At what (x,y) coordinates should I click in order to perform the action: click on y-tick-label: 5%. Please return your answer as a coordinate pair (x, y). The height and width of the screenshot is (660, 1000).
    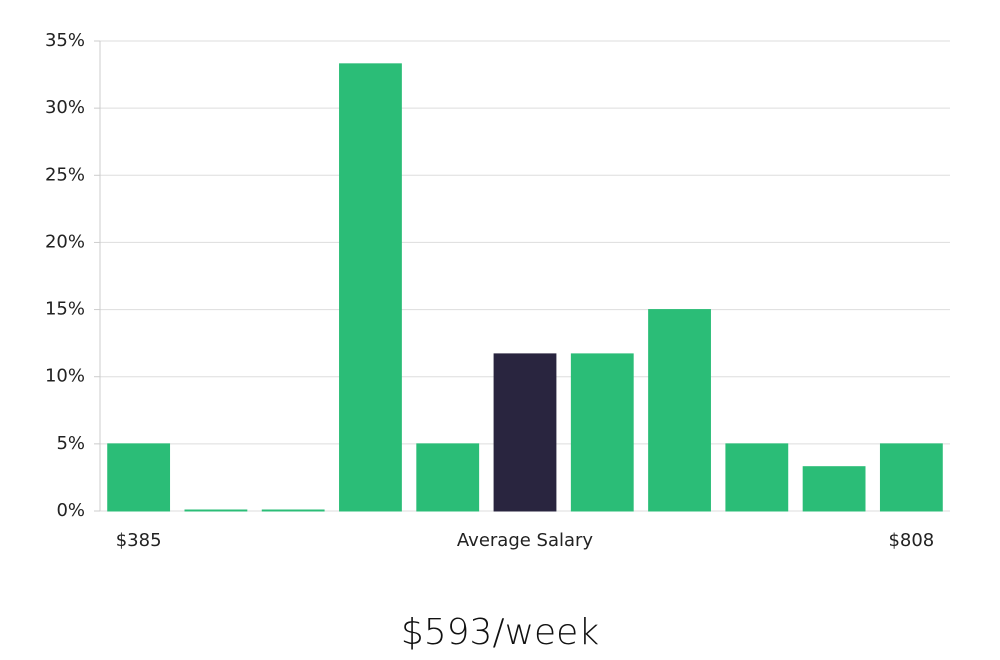
    Looking at the image, I should click on (70, 443).